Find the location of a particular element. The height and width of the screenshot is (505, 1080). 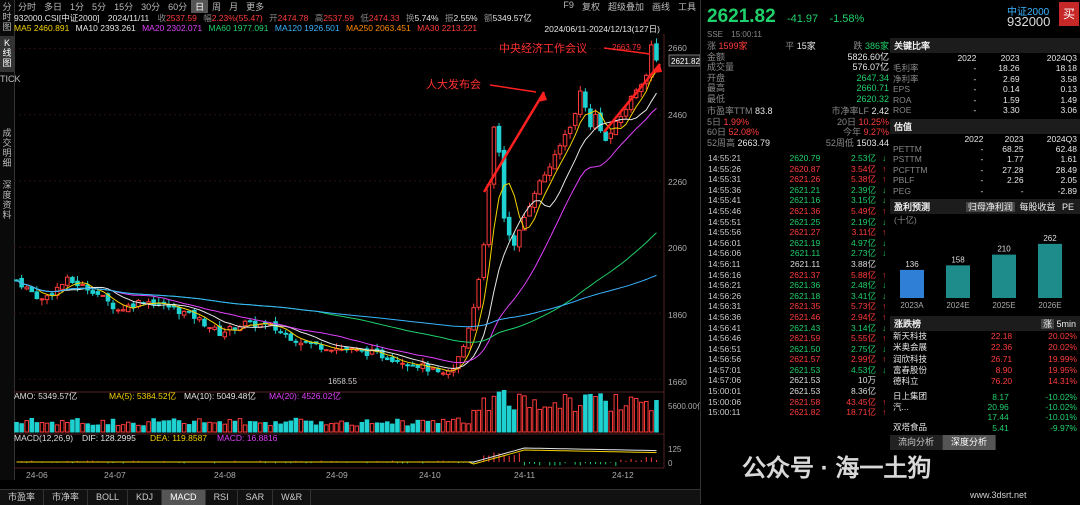

ratio-row: PSTTM - 1.77 1.61 is located at coordinates (985, 159).